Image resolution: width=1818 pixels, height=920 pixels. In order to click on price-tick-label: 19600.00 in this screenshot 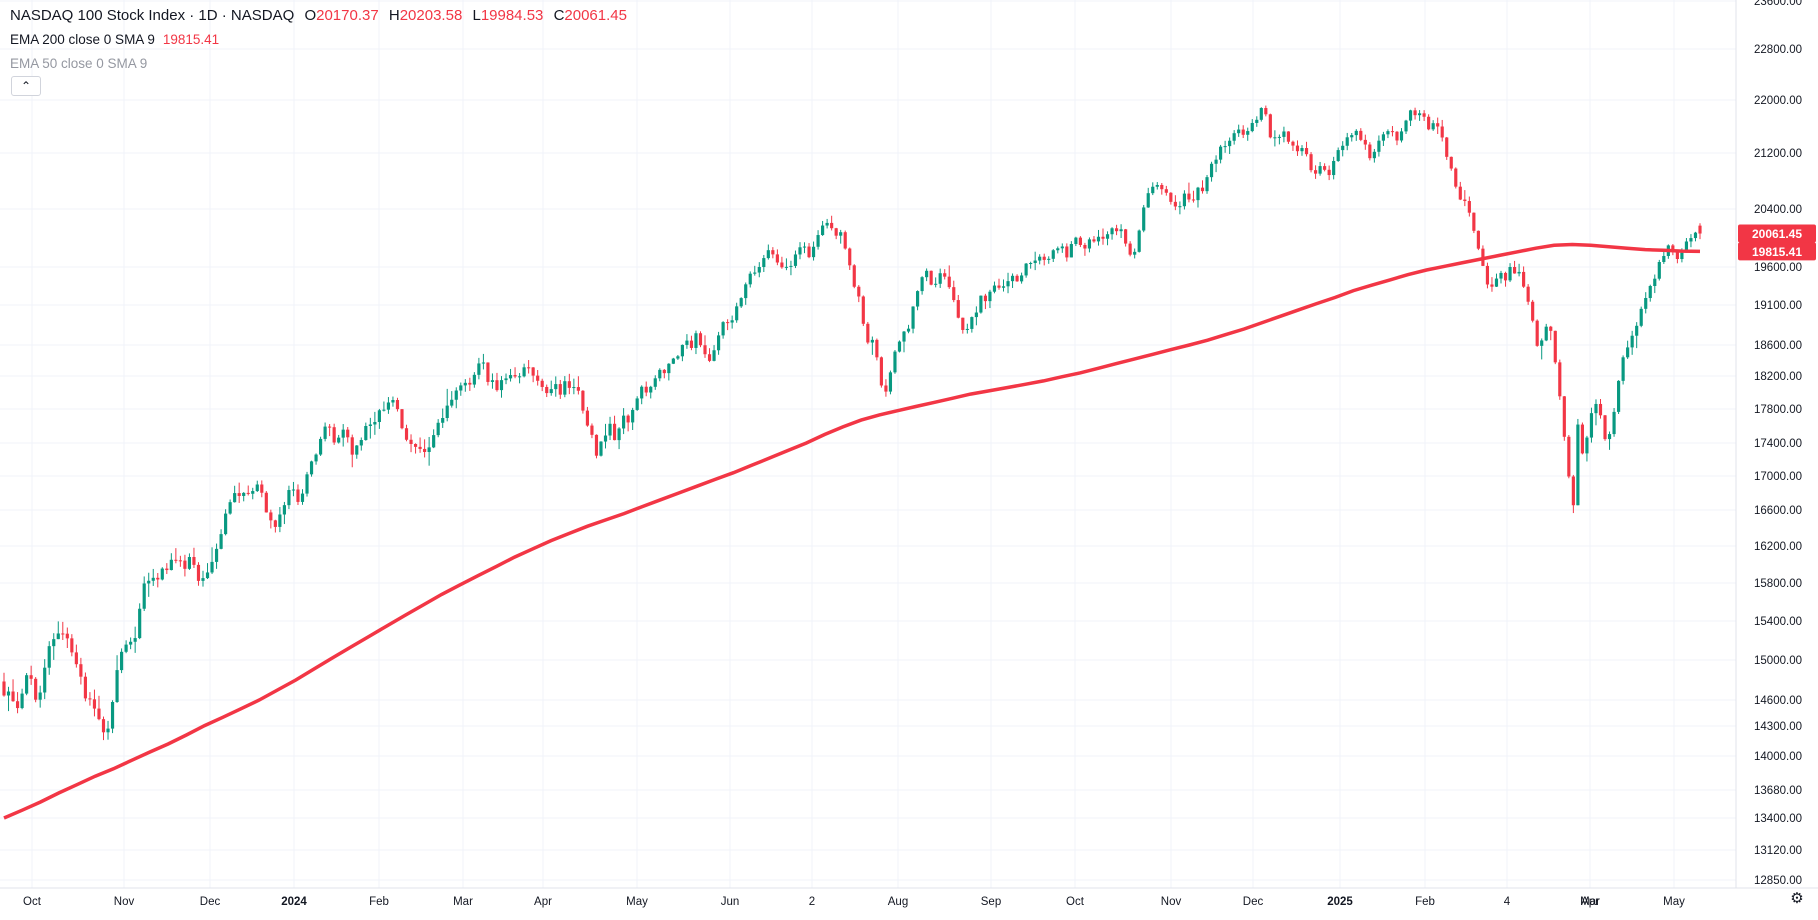, I will do `click(1778, 268)`.